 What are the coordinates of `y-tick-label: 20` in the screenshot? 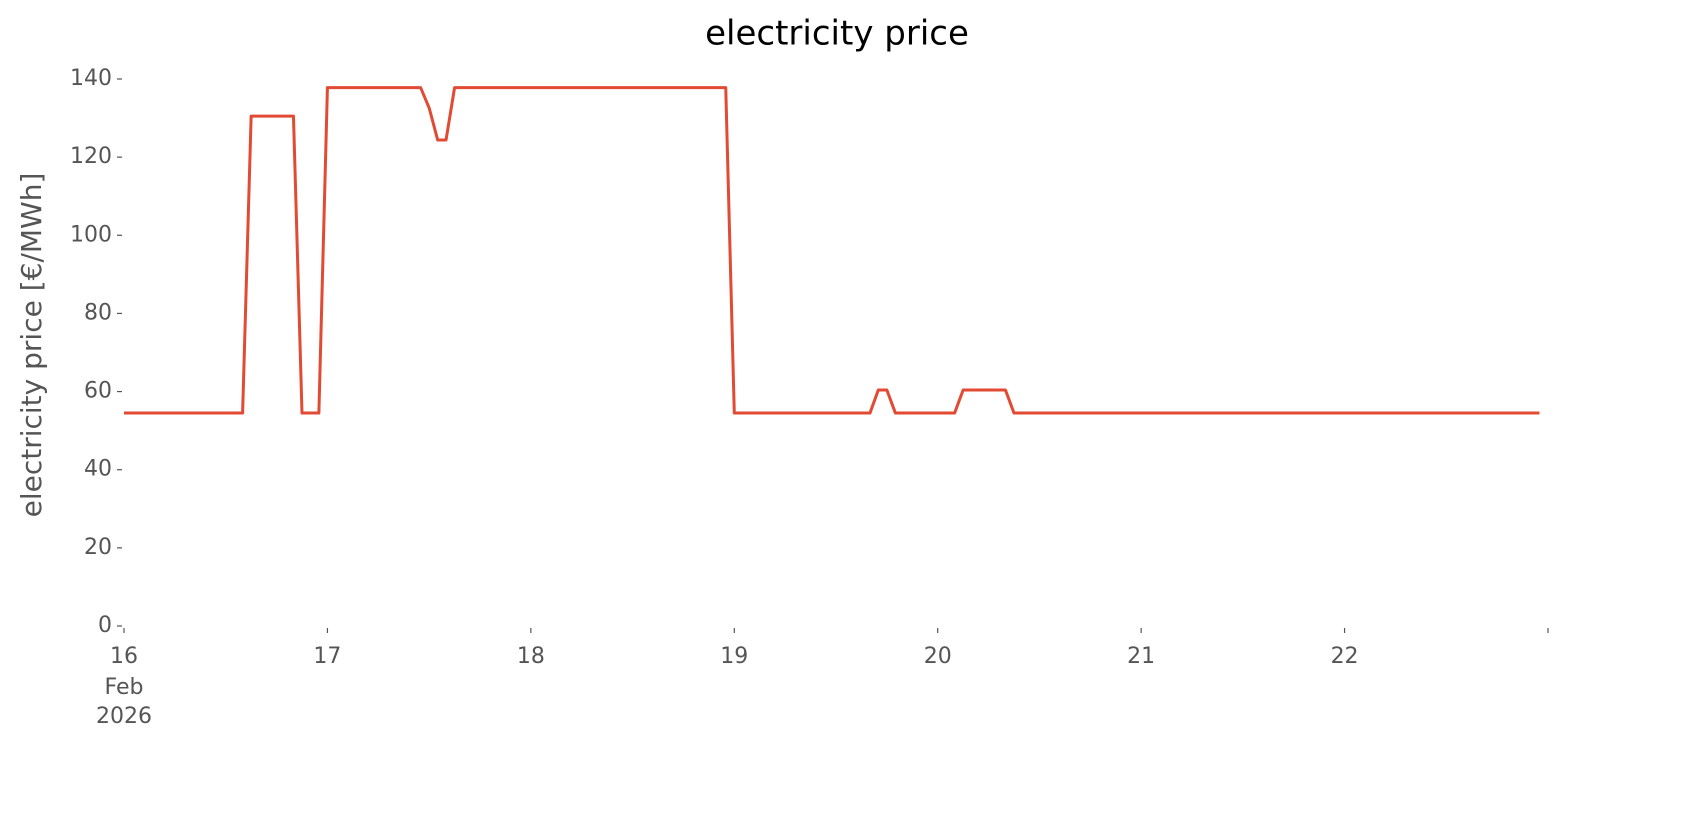 It's located at (98, 547).